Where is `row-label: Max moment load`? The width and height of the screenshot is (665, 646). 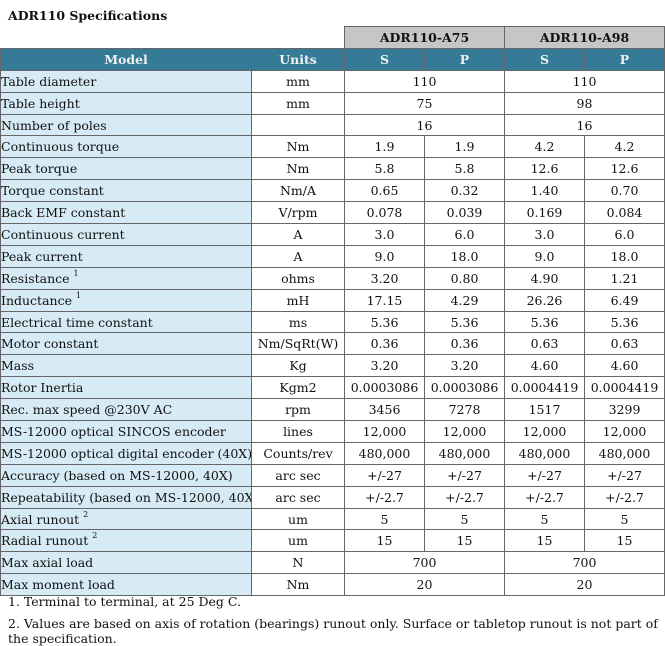 row-label: Max moment load is located at coordinates (126, 585).